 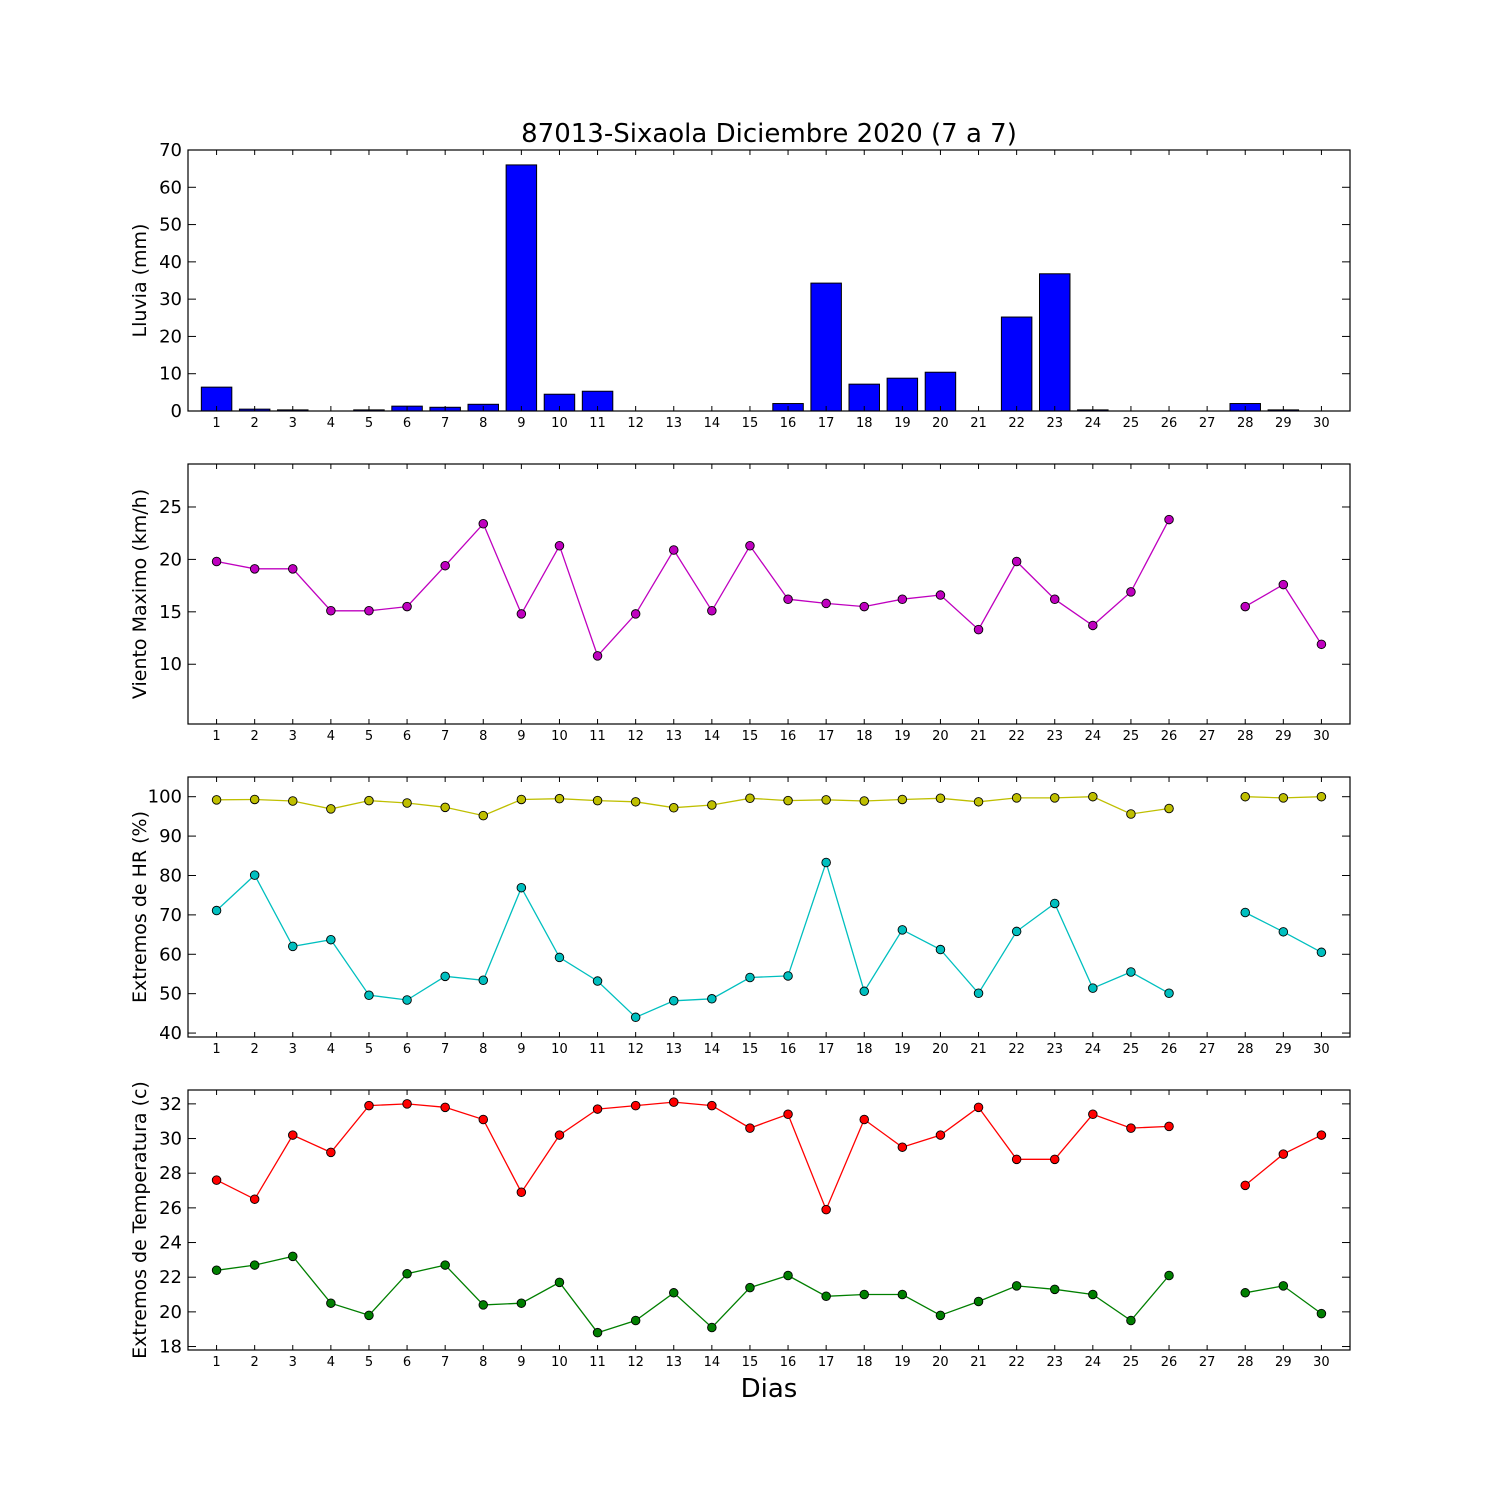 What do you see at coordinates (521, 288) in the screenshot?
I see `rain-bar` at bounding box center [521, 288].